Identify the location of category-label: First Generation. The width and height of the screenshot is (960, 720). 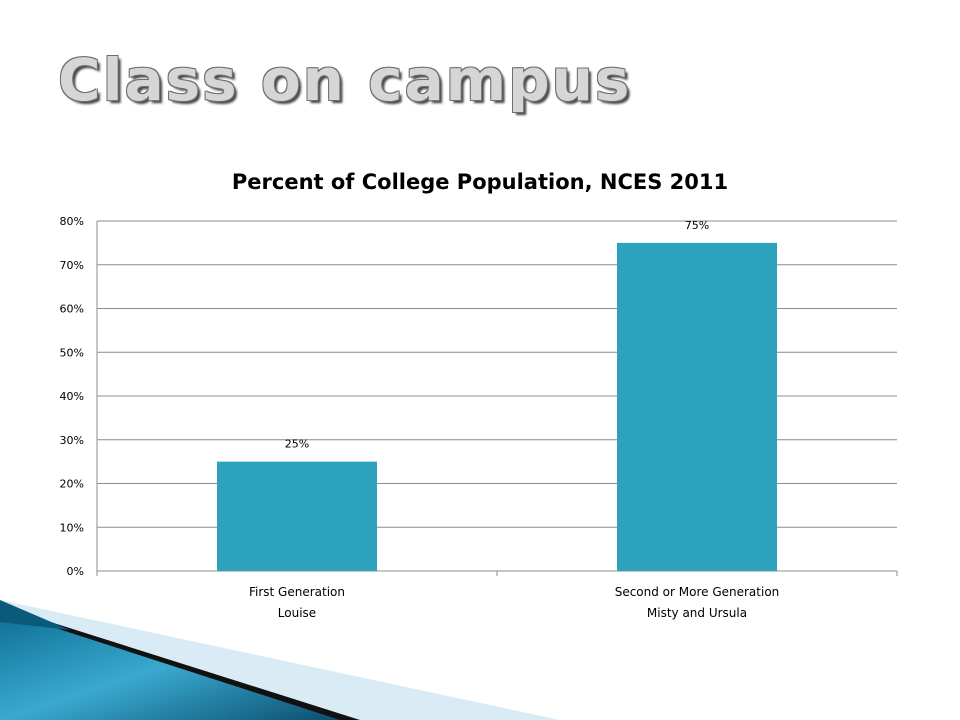
(297, 592).